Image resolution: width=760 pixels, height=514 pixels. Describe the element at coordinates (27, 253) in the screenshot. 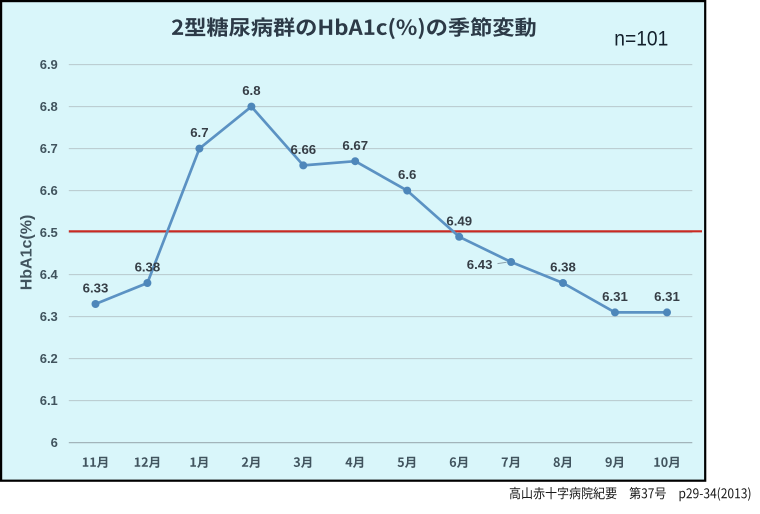

I see `svg-text: HbA1c(%)` at that location.